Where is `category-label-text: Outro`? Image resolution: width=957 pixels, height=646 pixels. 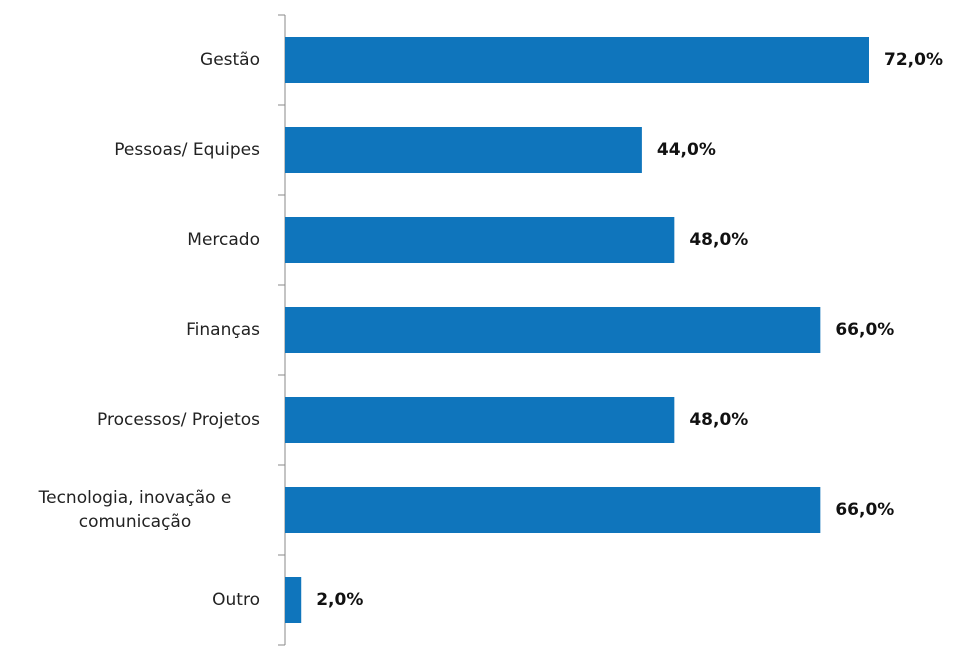 category-label-text: Outro is located at coordinates (236, 600).